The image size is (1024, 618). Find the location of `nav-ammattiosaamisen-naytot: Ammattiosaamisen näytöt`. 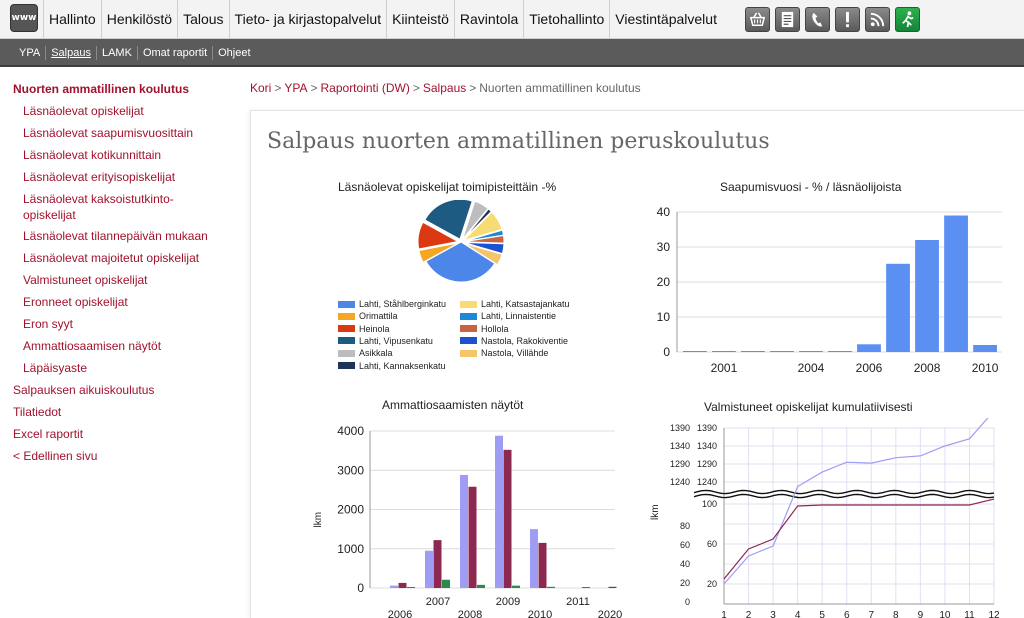

nav-ammattiosaamisen-naytot: Ammattiosaamisen näytöt is located at coordinates (92, 346).